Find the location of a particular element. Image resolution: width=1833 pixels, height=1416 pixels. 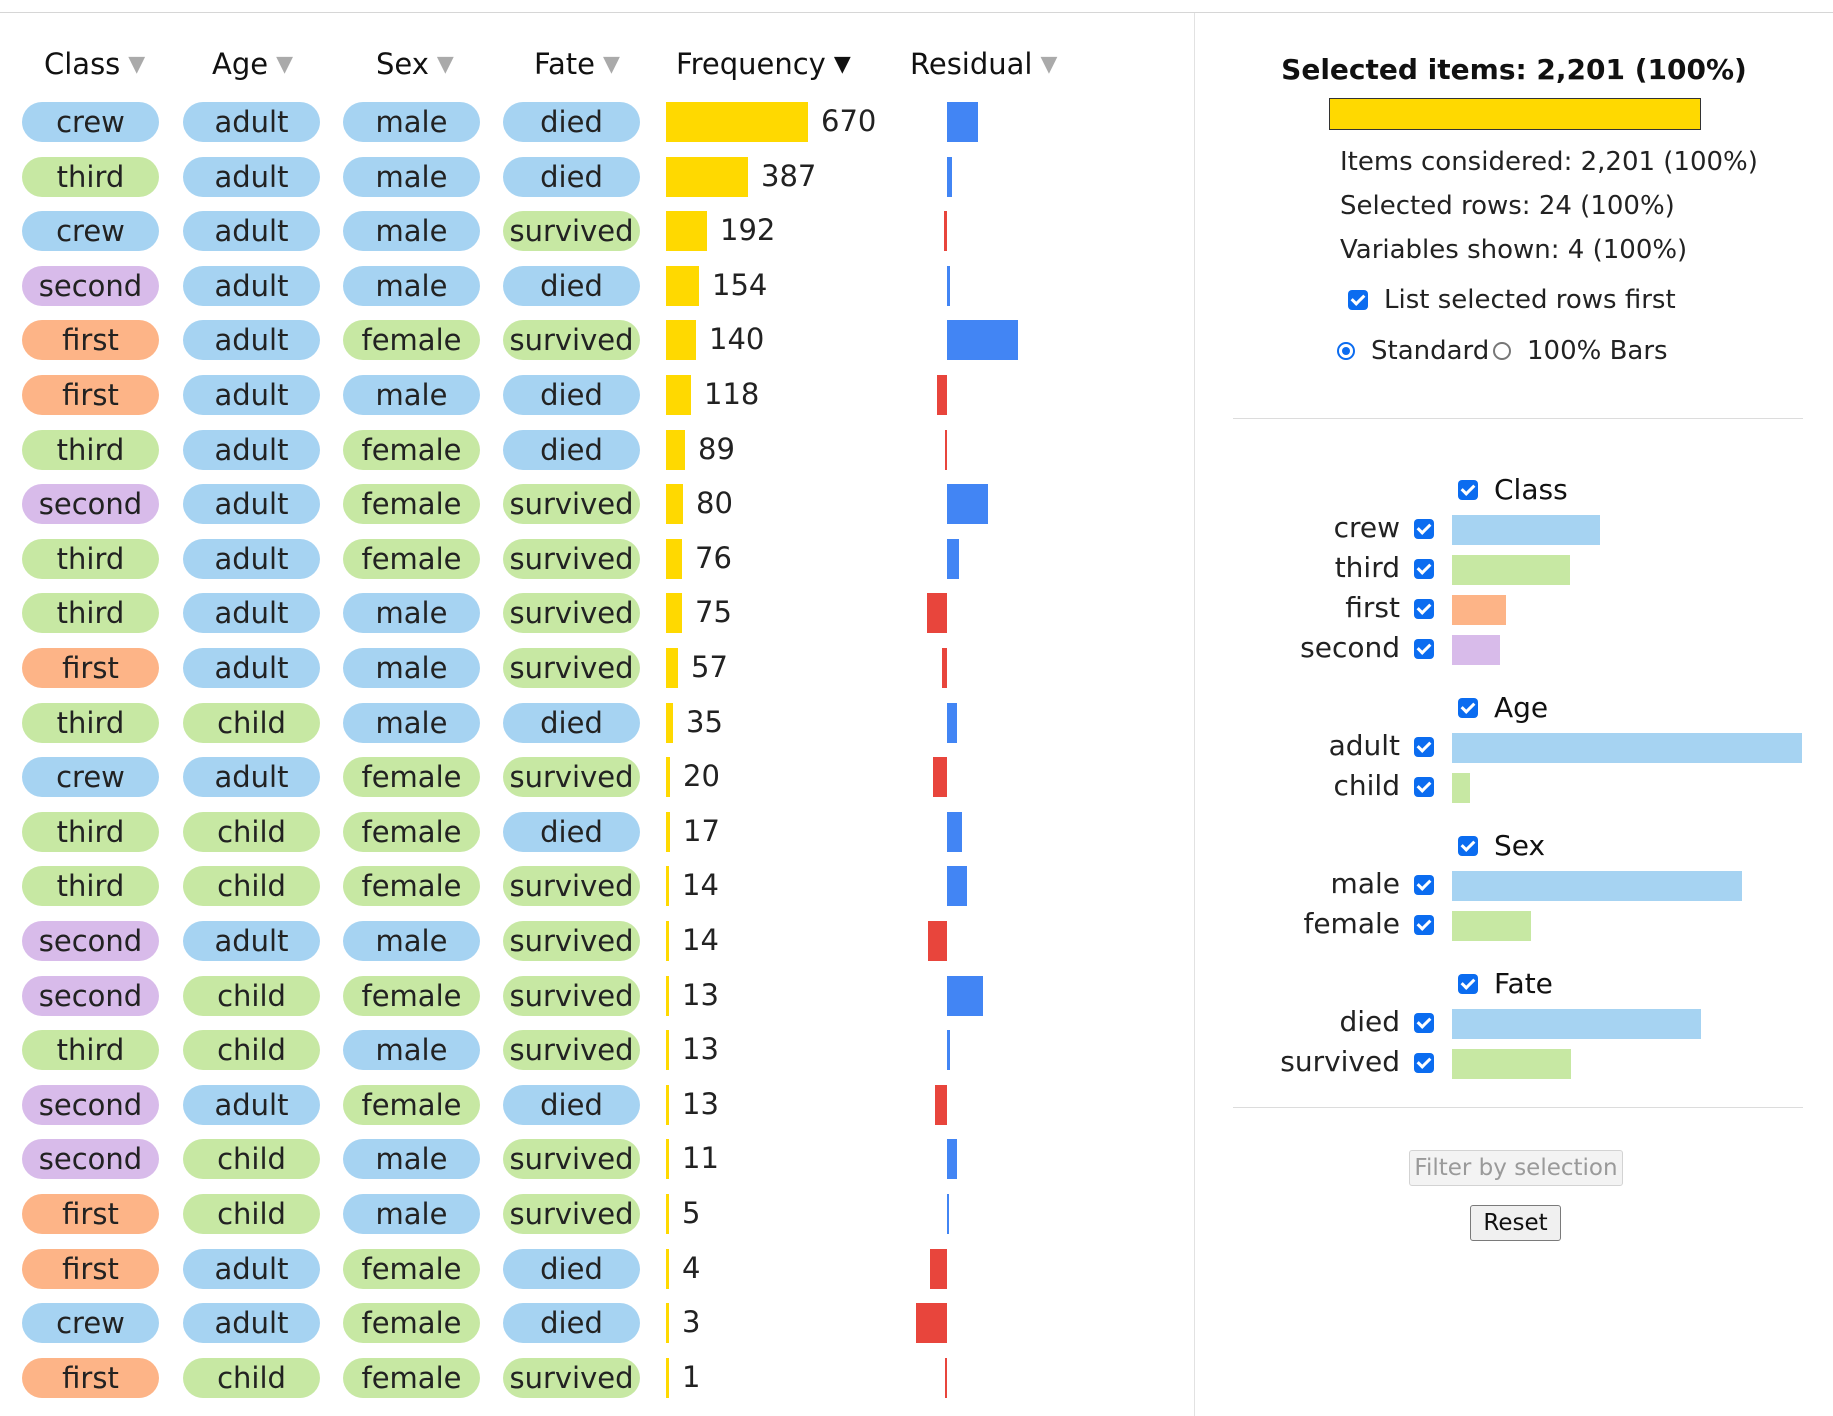

level-label: survived is located at coordinates (1340, 1061).